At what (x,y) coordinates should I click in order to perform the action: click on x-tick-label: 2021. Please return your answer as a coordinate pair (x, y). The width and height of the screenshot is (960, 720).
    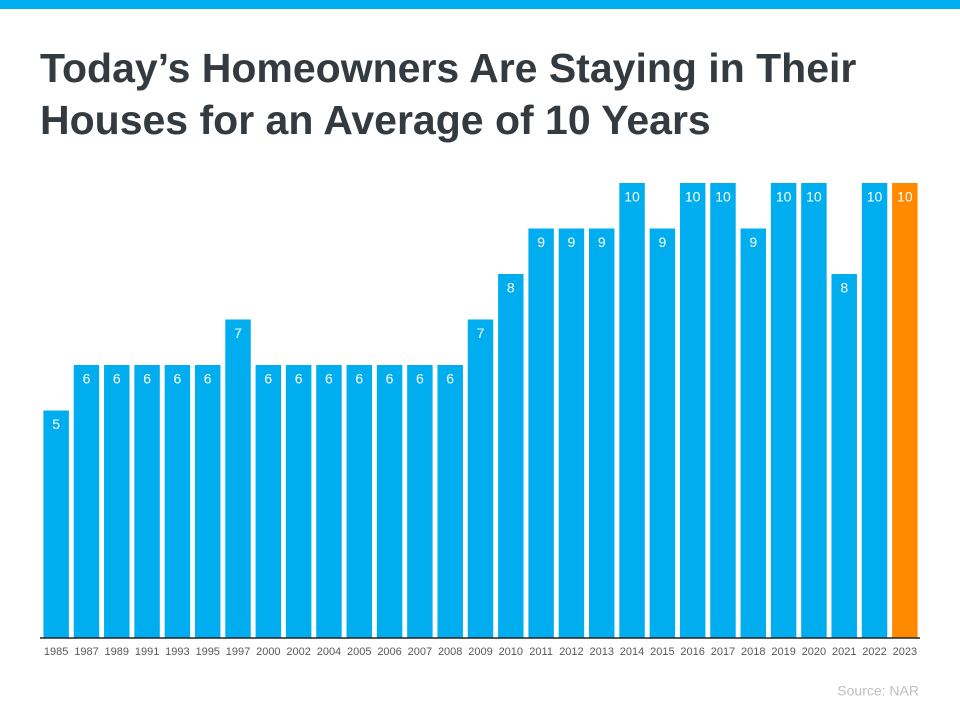
    Looking at the image, I should click on (844, 652).